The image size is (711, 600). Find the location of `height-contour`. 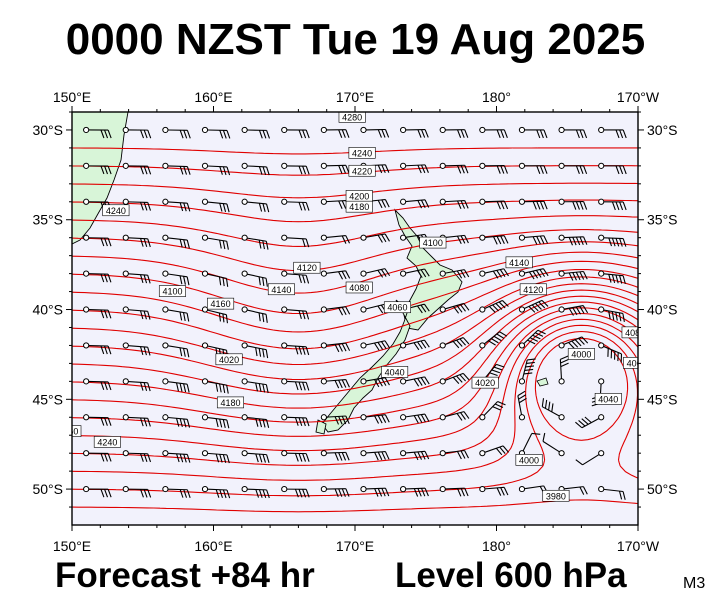

height-contour is located at coordinates (355, 309).